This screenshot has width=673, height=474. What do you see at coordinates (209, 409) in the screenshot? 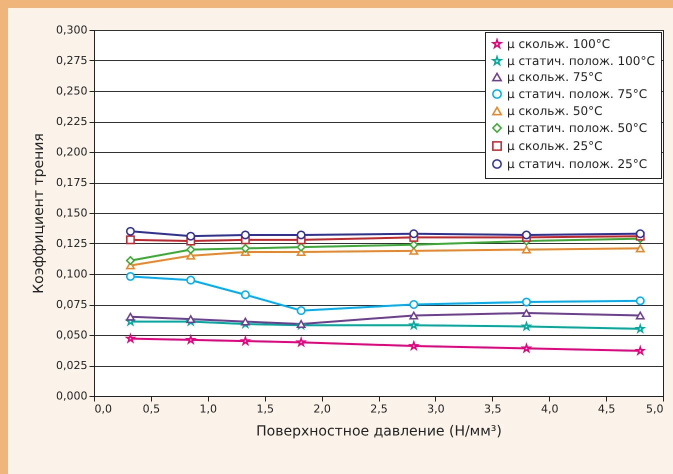
I see `x-tick-label: 1,0` at bounding box center [209, 409].